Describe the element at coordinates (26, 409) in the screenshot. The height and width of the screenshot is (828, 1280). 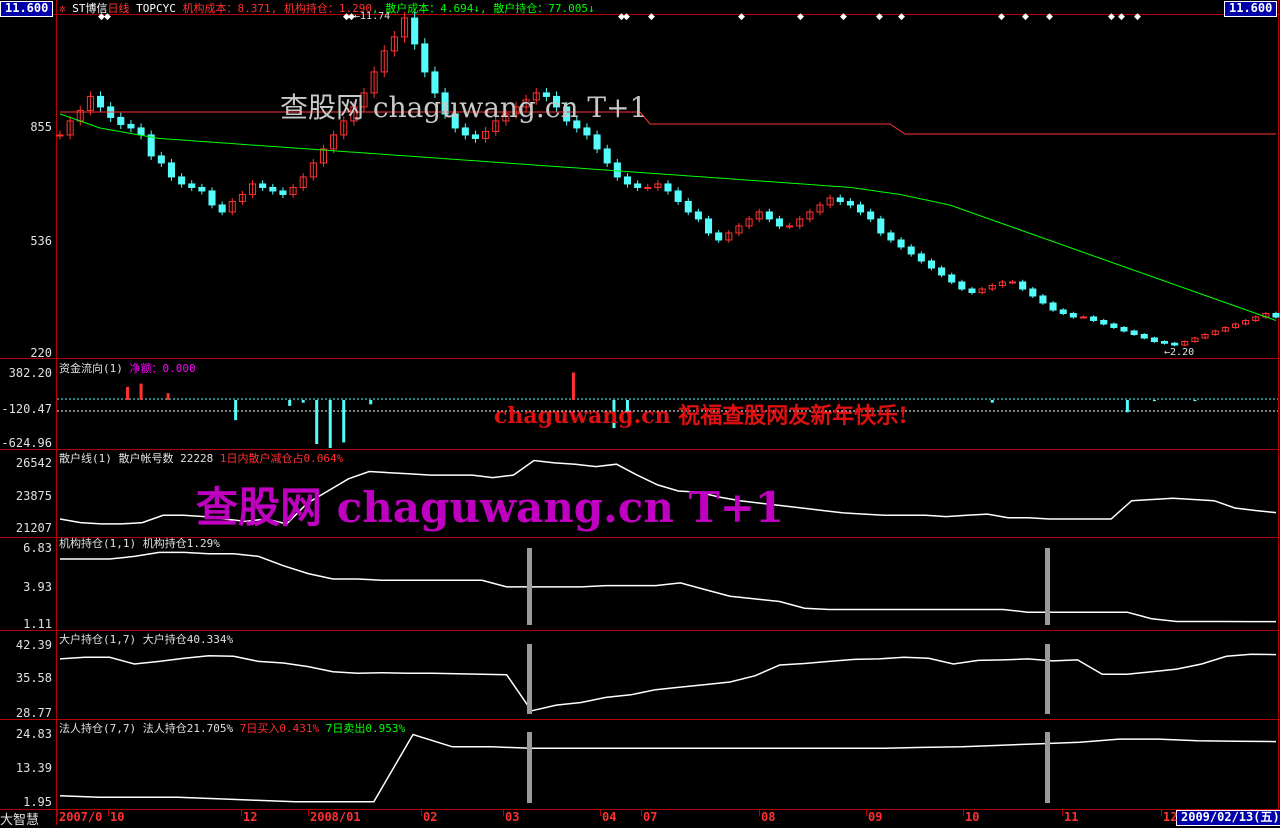
I see `ytick-fund-mid: -120.47` at that location.